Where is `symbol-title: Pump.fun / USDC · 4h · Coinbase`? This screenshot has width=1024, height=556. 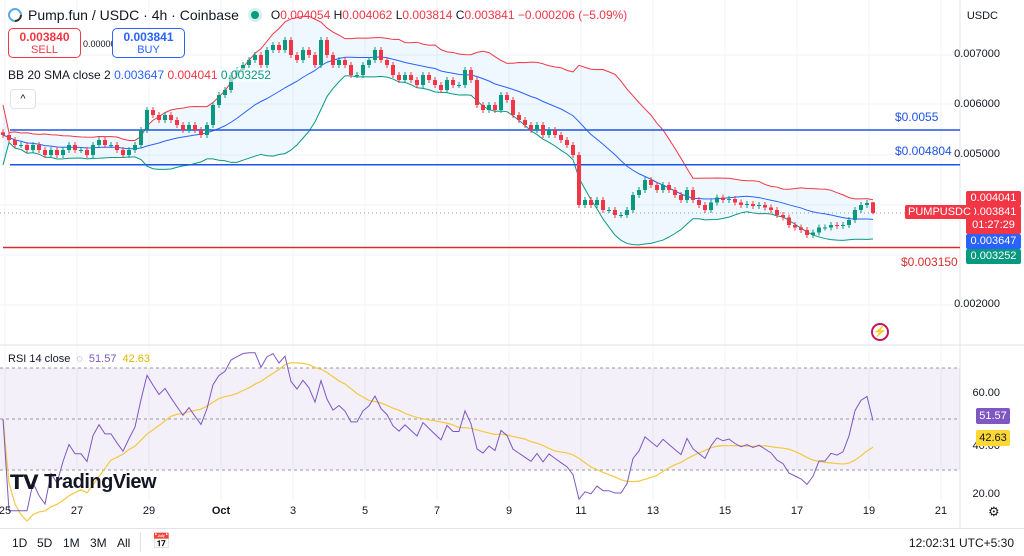 symbol-title: Pump.fun / USDC · 4h · Coinbase is located at coordinates (133, 15).